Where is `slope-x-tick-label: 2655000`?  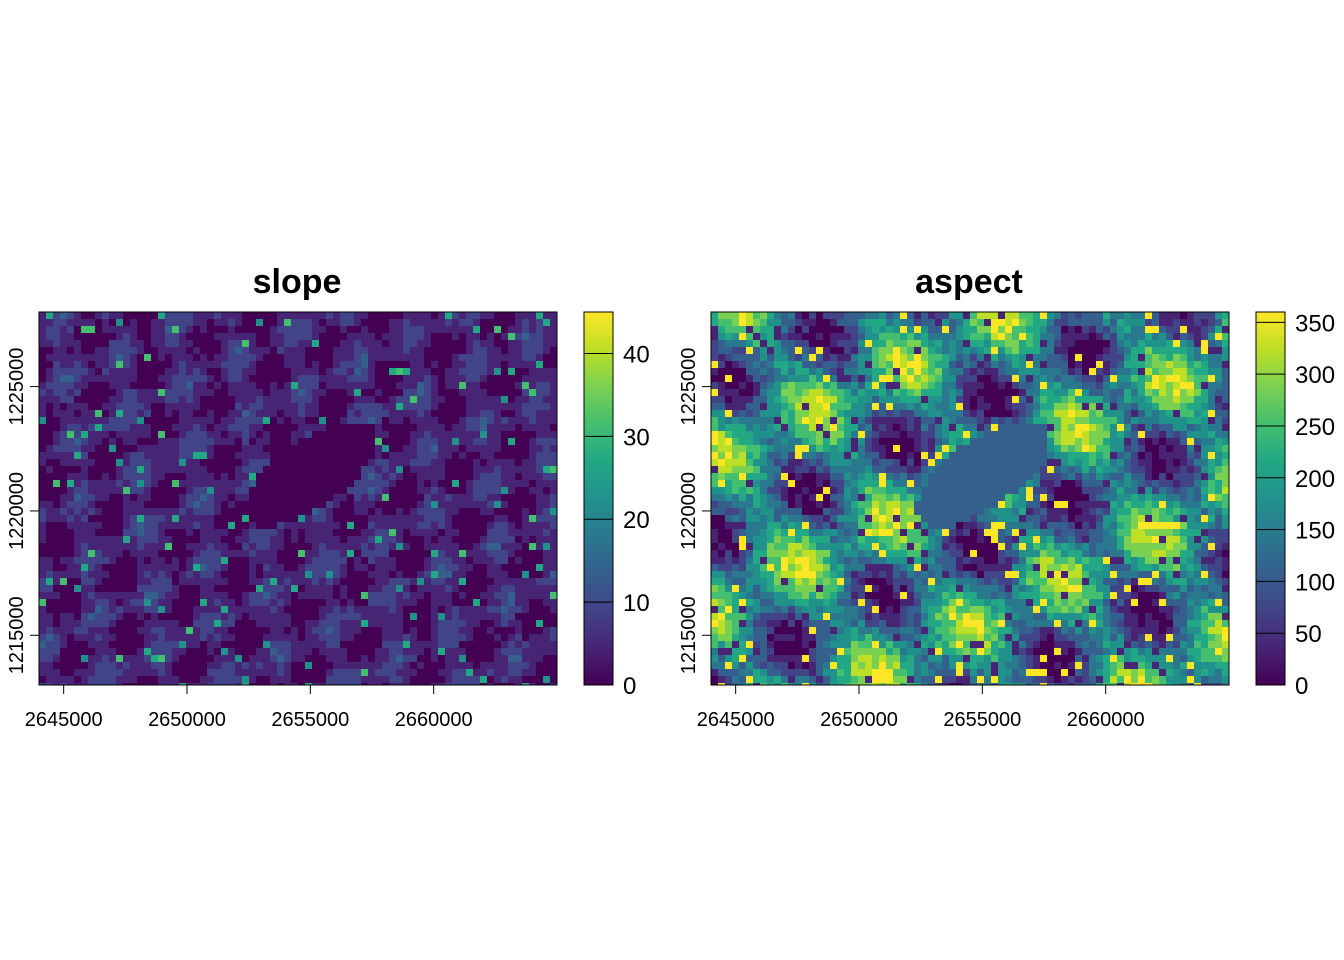
slope-x-tick-label: 2655000 is located at coordinates (310, 720).